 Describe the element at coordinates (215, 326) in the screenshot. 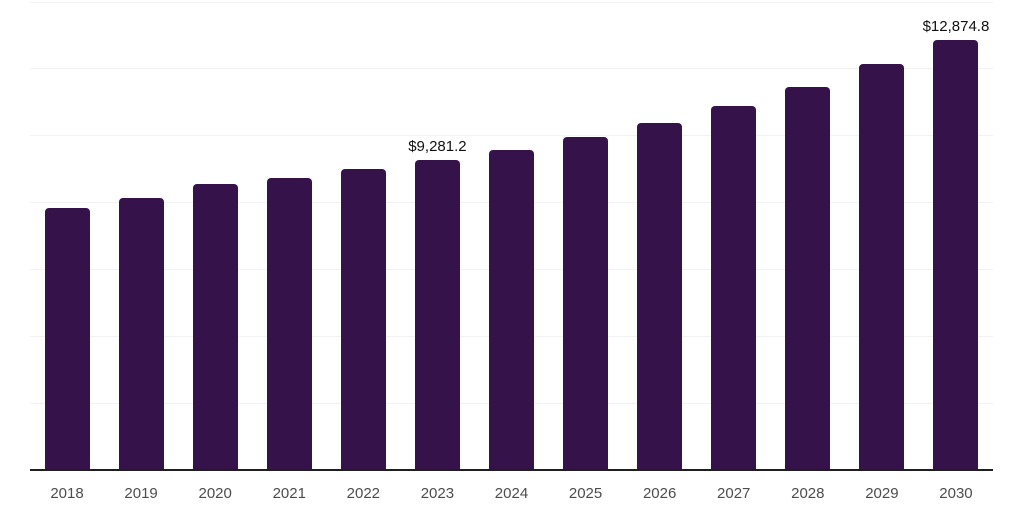

I see `bar-2020` at that location.